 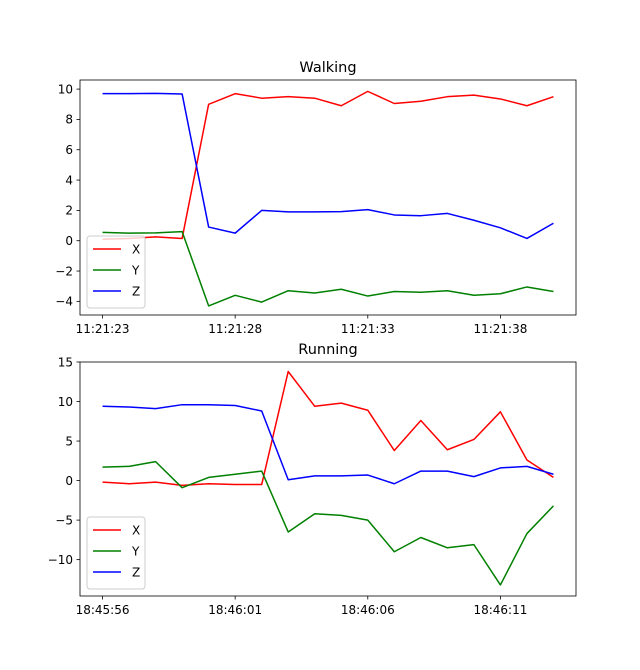 I want to click on chart-1-legend-label-x: X, so click(x=136, y=531).